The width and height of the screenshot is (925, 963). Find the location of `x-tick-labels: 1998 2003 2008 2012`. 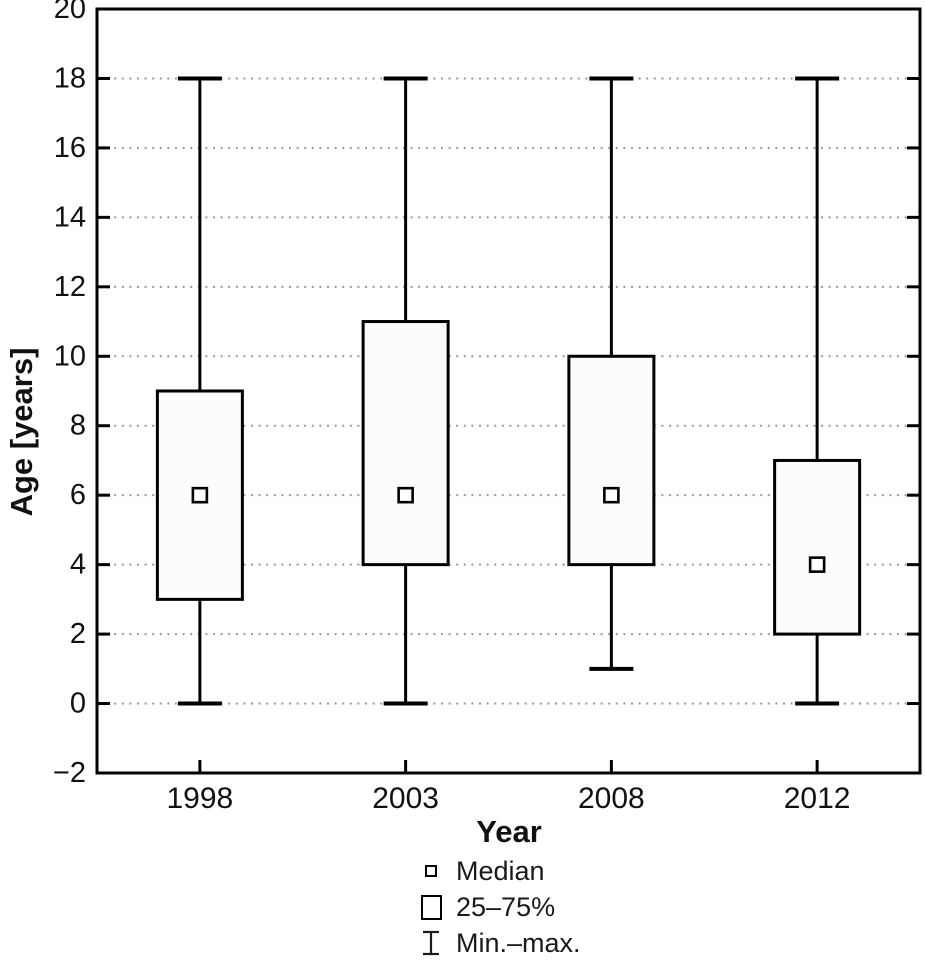

x-tick-labels: 1998 2003 2008 2012 is located at coordinates (509, 798).